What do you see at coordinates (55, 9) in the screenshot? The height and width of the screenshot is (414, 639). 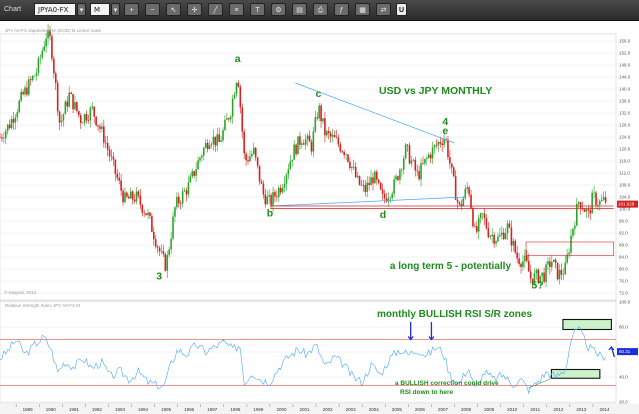 I see `symbol-input: JPYA0-FX` at bounding box center [55, 9].